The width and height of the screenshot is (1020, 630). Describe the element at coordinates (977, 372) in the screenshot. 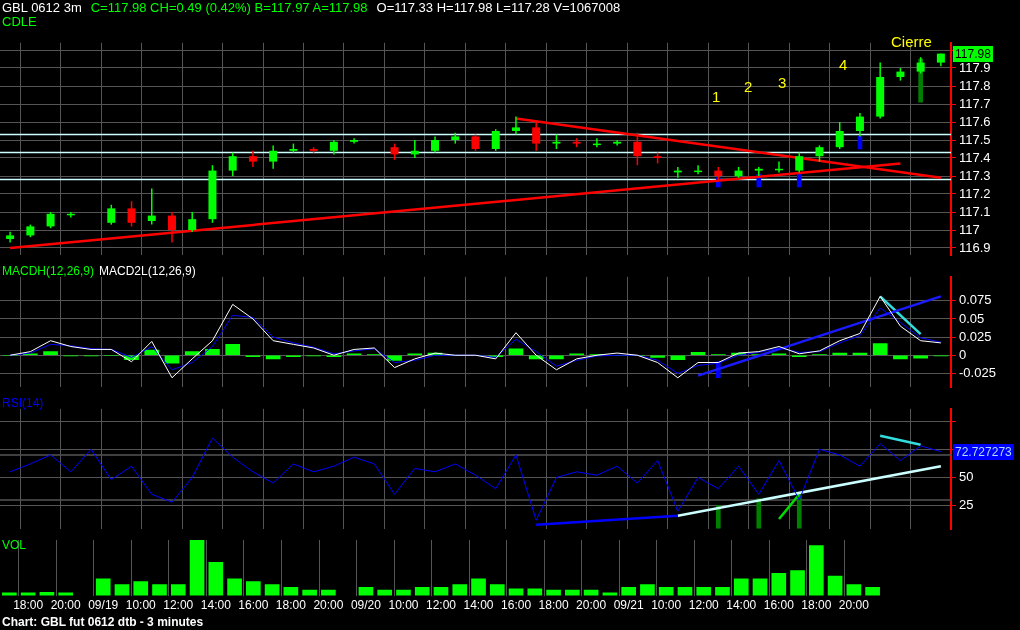

I see `y-tick-label: -0.025` at that location.